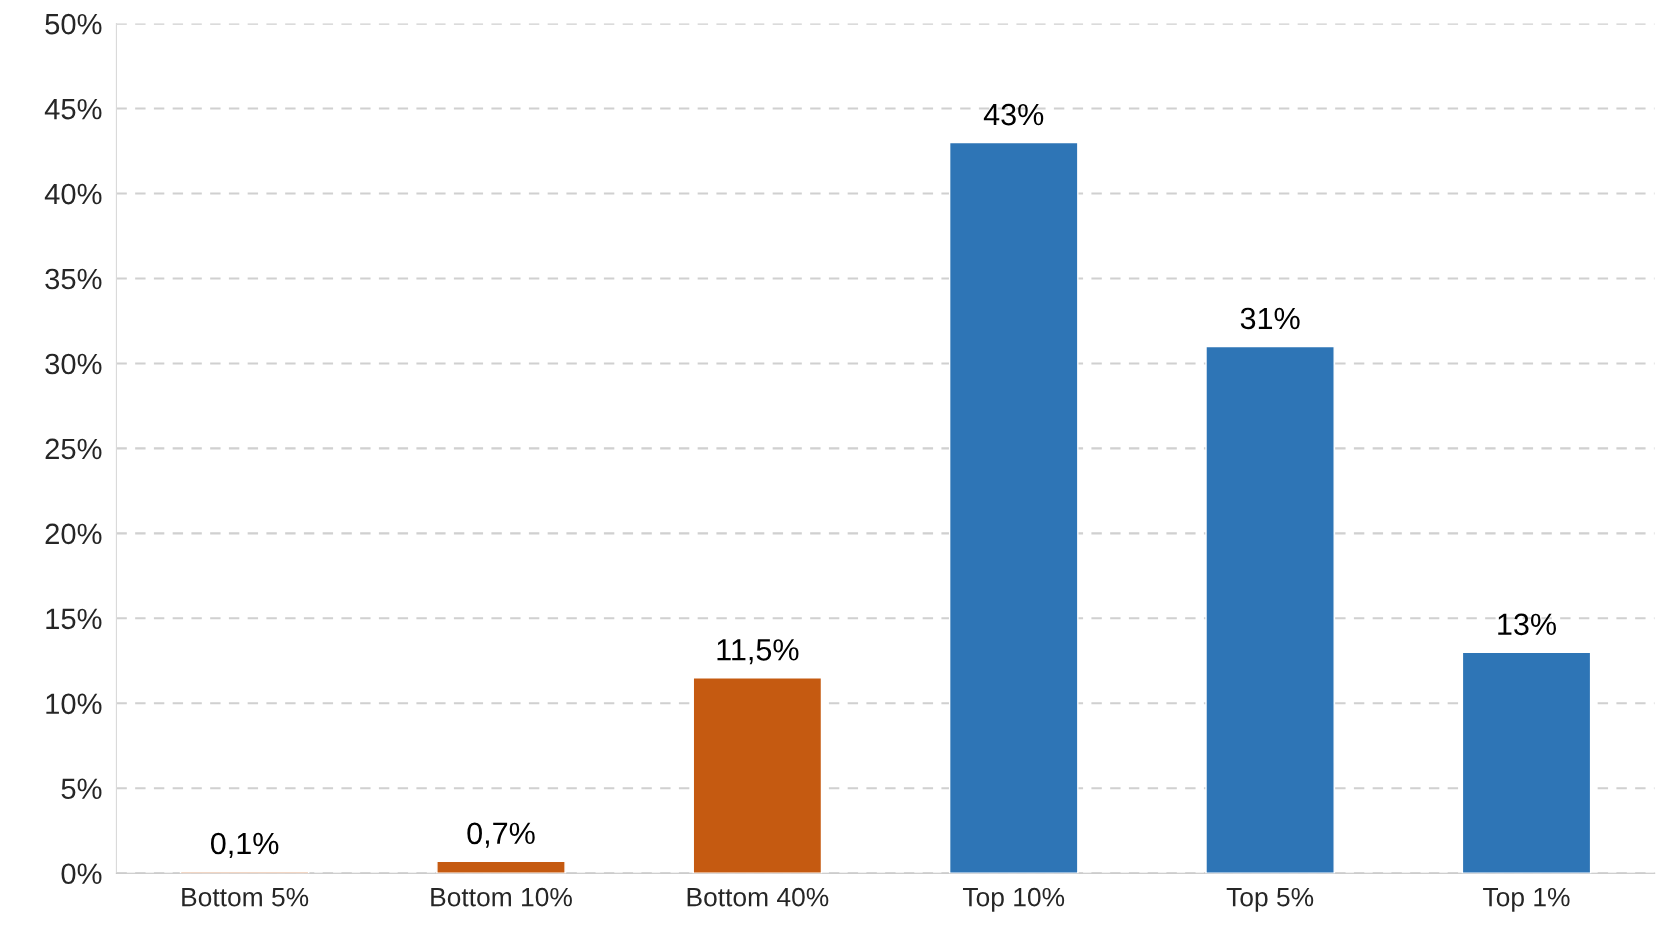 The width and height of the screenshot is (1663, 944). I want to click on y-tick-label: 15%, so click(74, 619).